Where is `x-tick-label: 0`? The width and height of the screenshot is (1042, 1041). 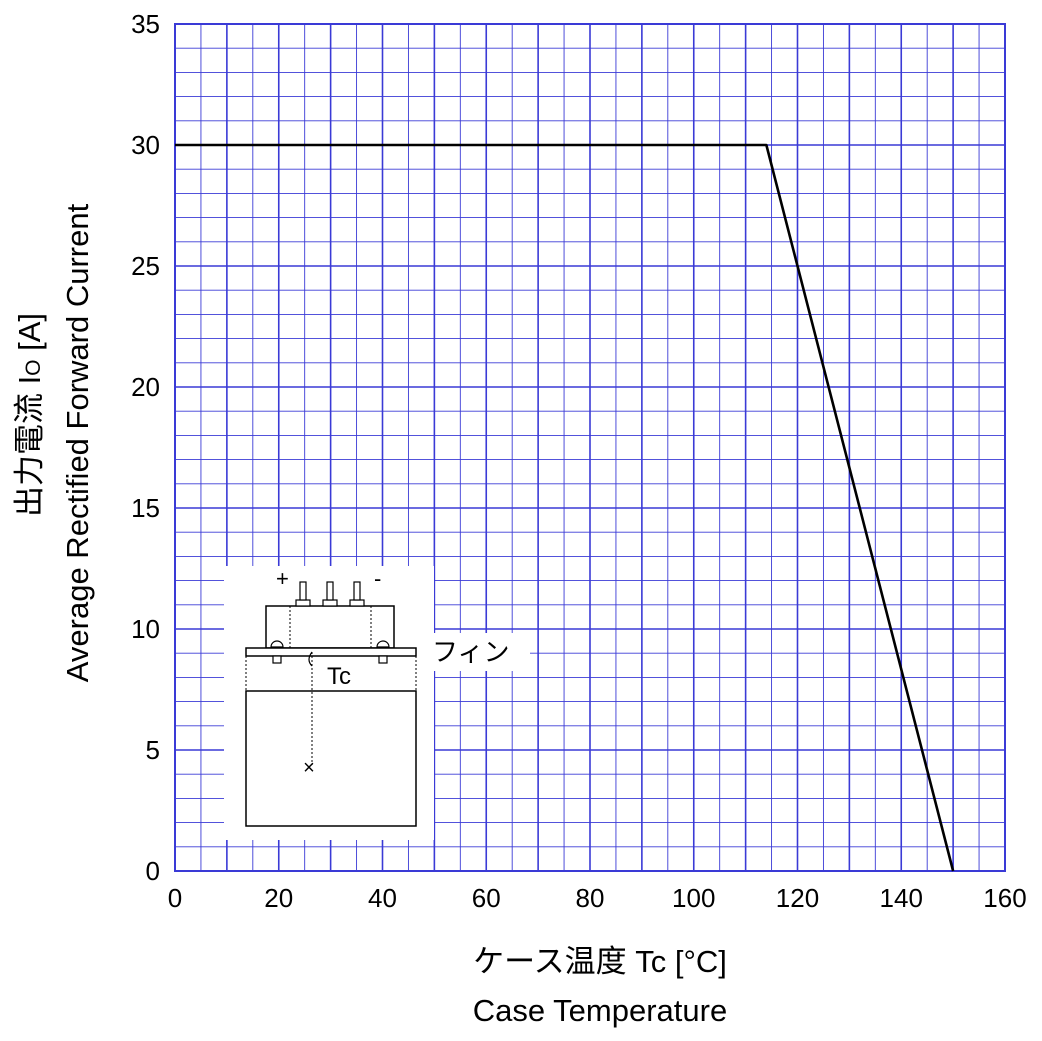
x-tick-label: 0 is located at coordinates (175, 898).